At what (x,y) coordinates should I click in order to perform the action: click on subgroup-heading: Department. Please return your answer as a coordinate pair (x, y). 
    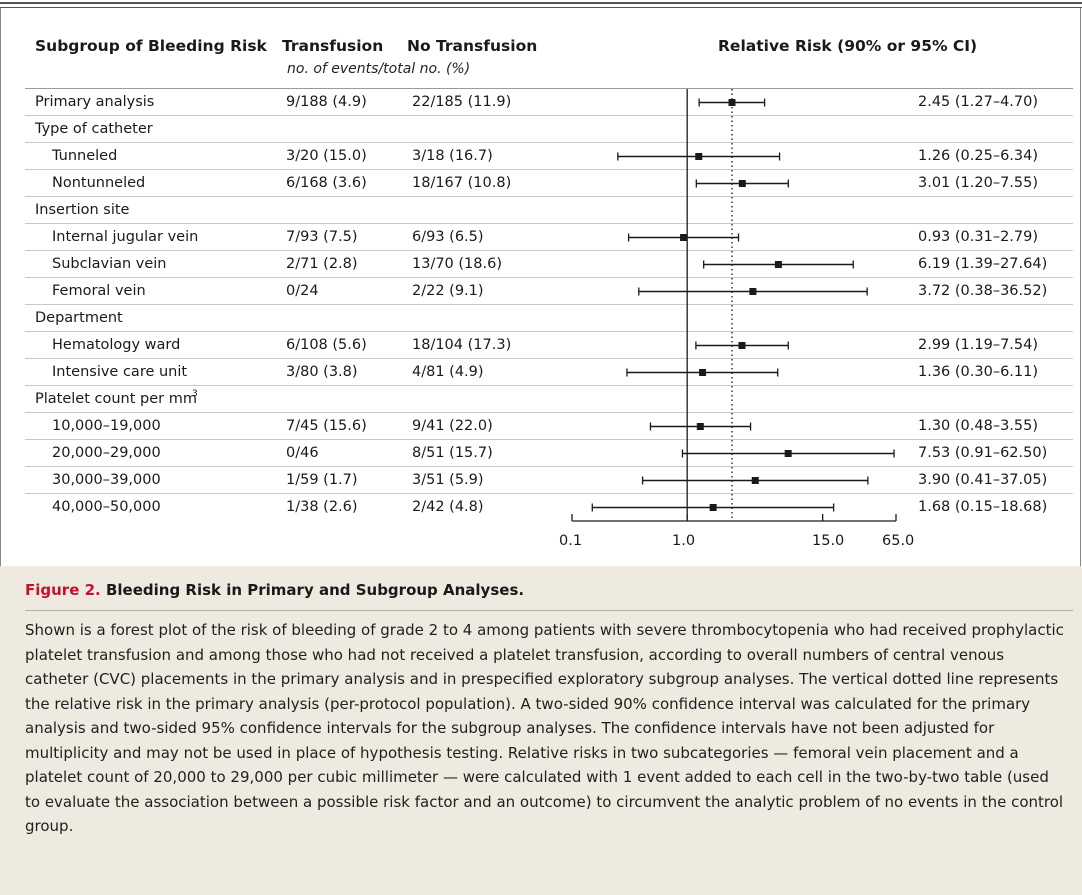
    Looking at the image, I should click on (79, 318).